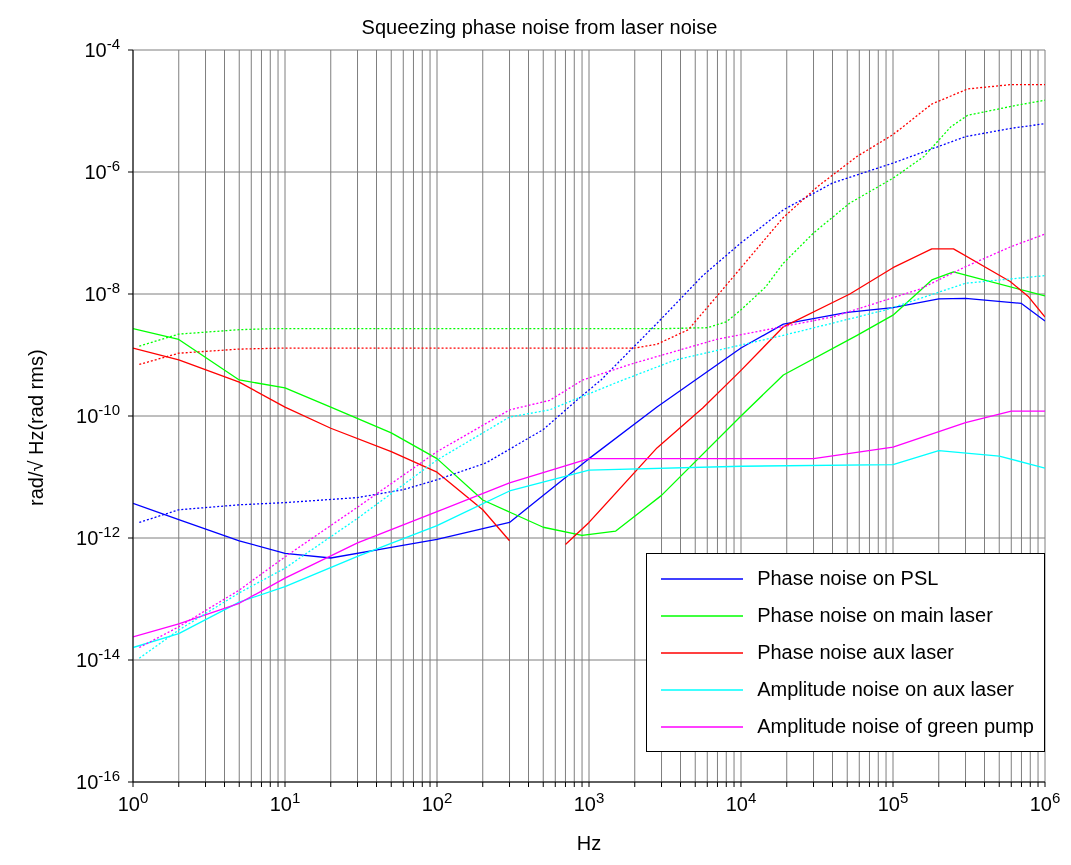  I want to click on legend-label: Phase noise aux laser, so click(855, 652).